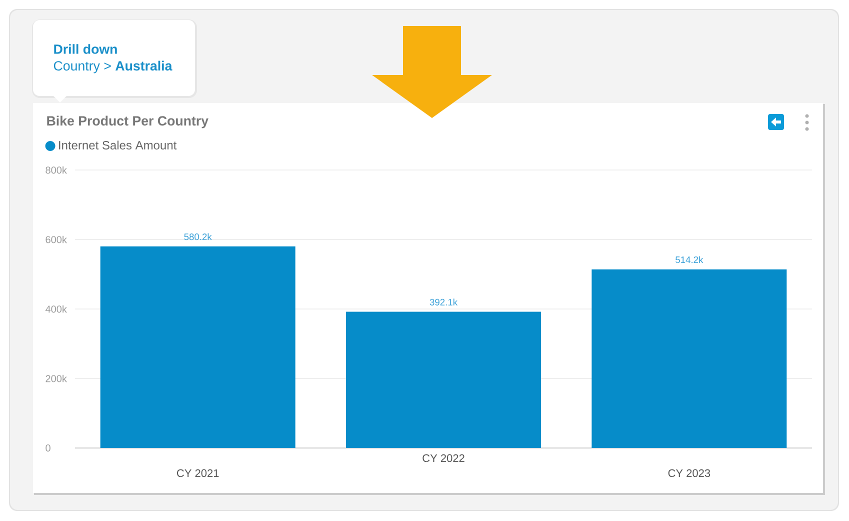 The height and width of the screenshot is (521, 849). What do you see at coordinates (118, 145) in the screenshot?
I see `legend-label: Internet Sales Amount` at bounding box center [118, 145].